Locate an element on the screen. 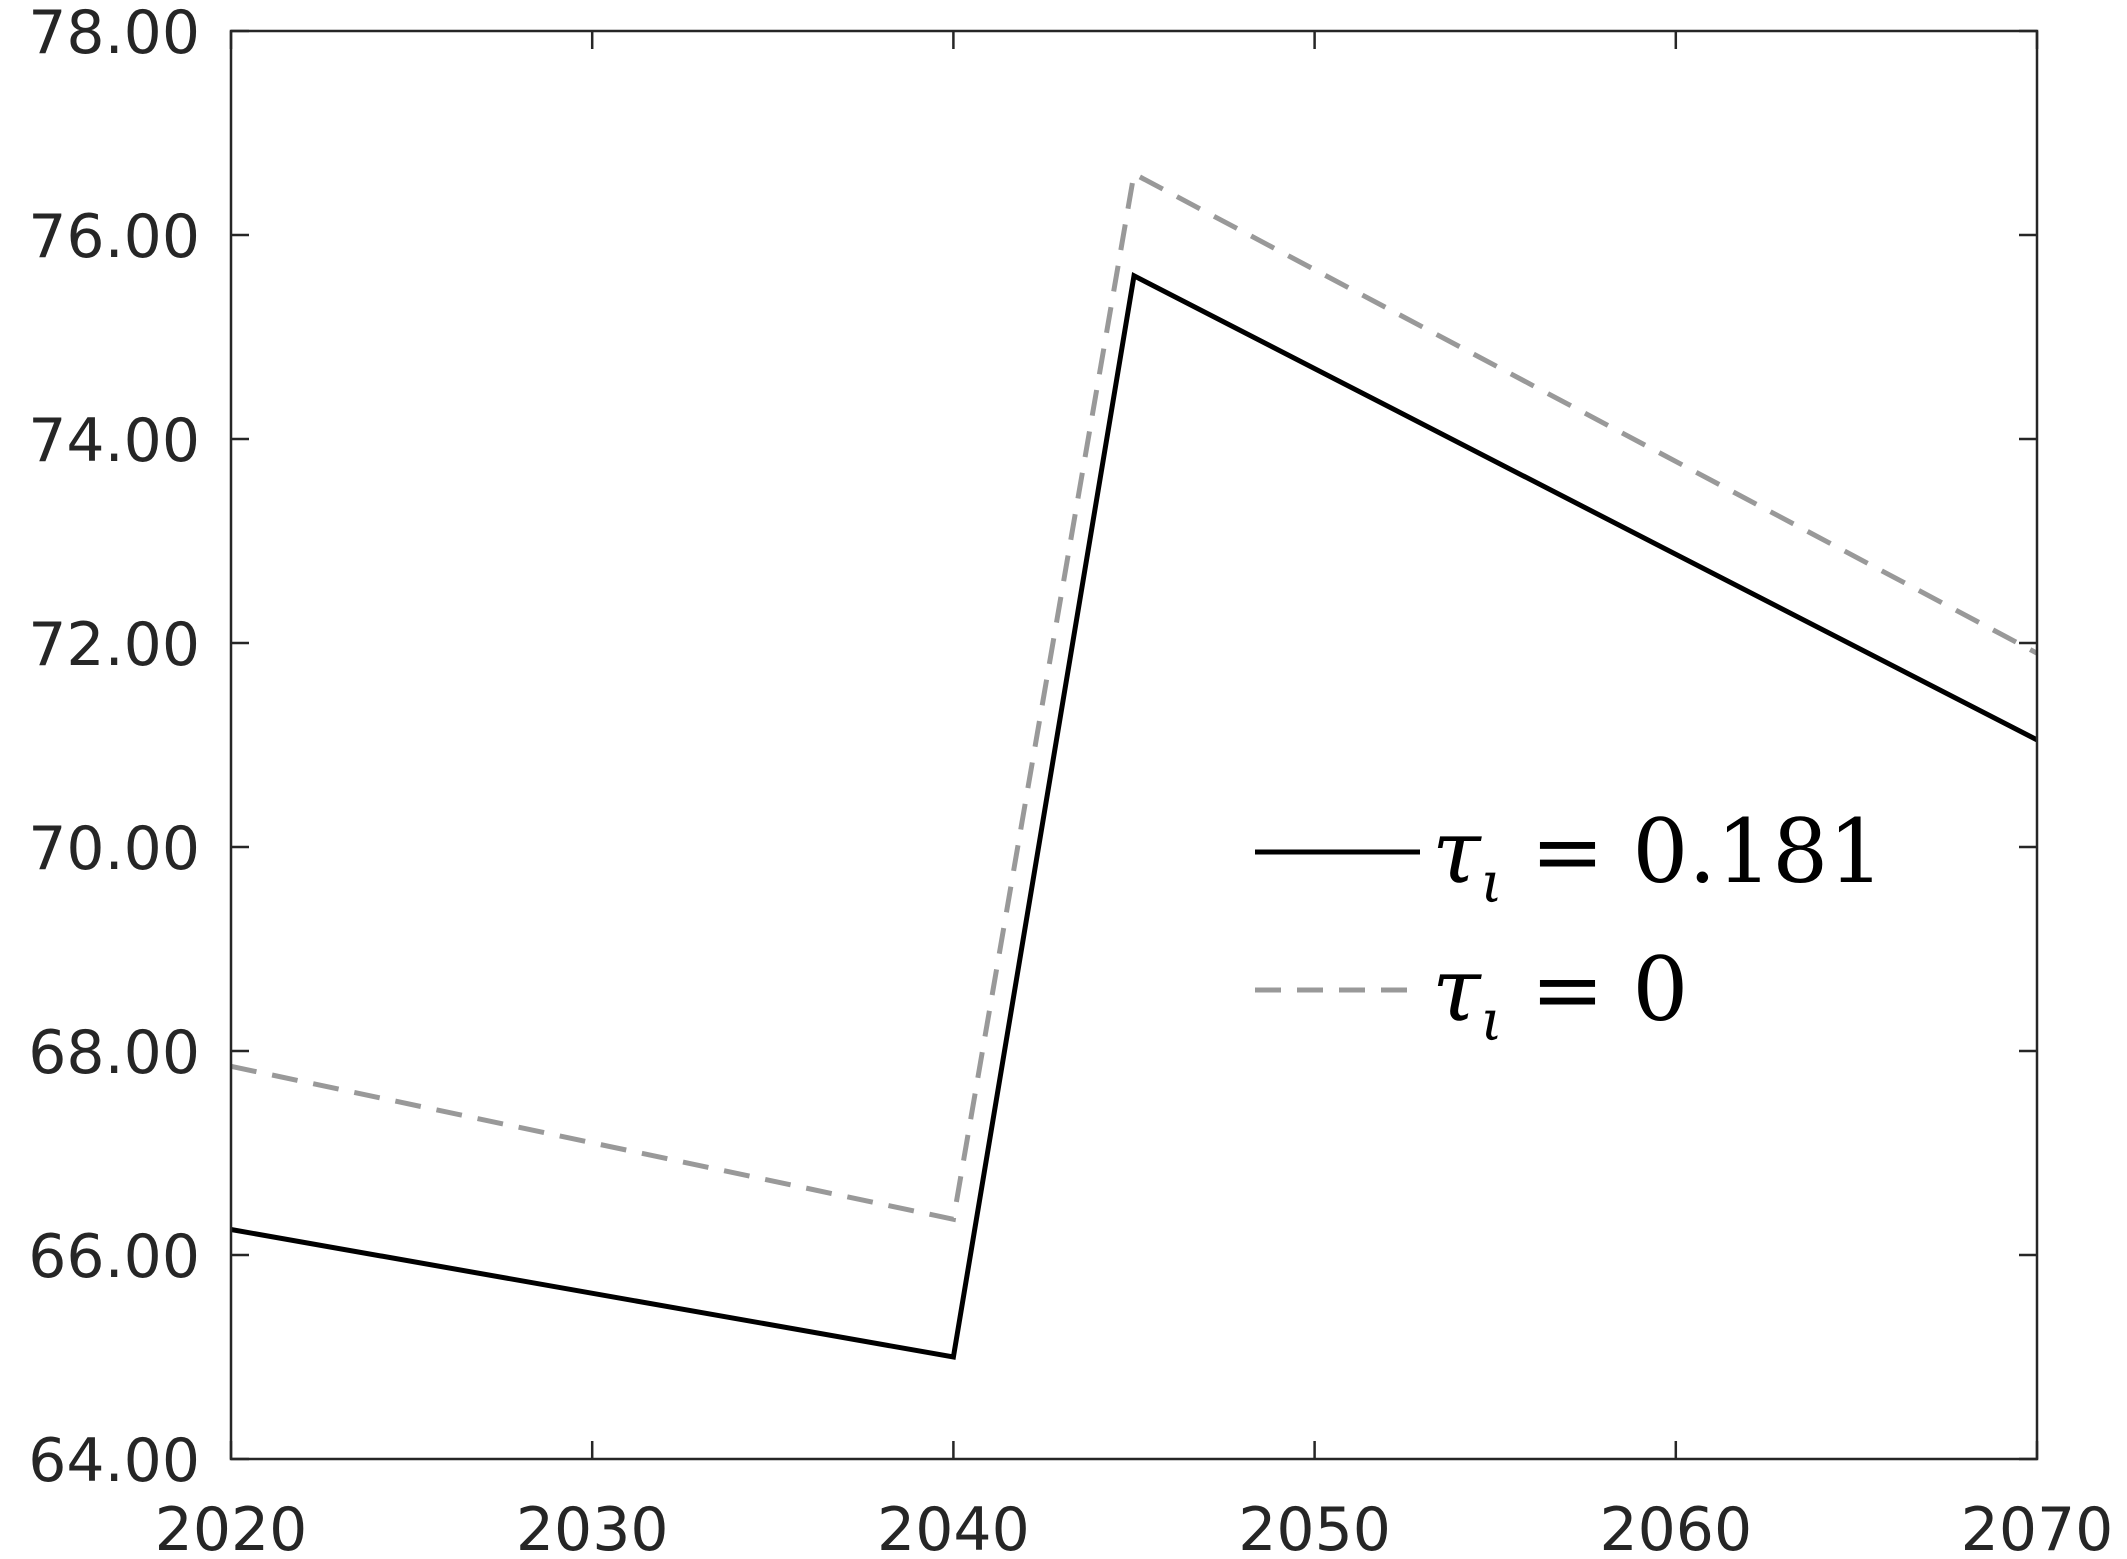 The image size is (2127, 1559). x-tick-label: 2040 is located at coordinates (953, 1524).